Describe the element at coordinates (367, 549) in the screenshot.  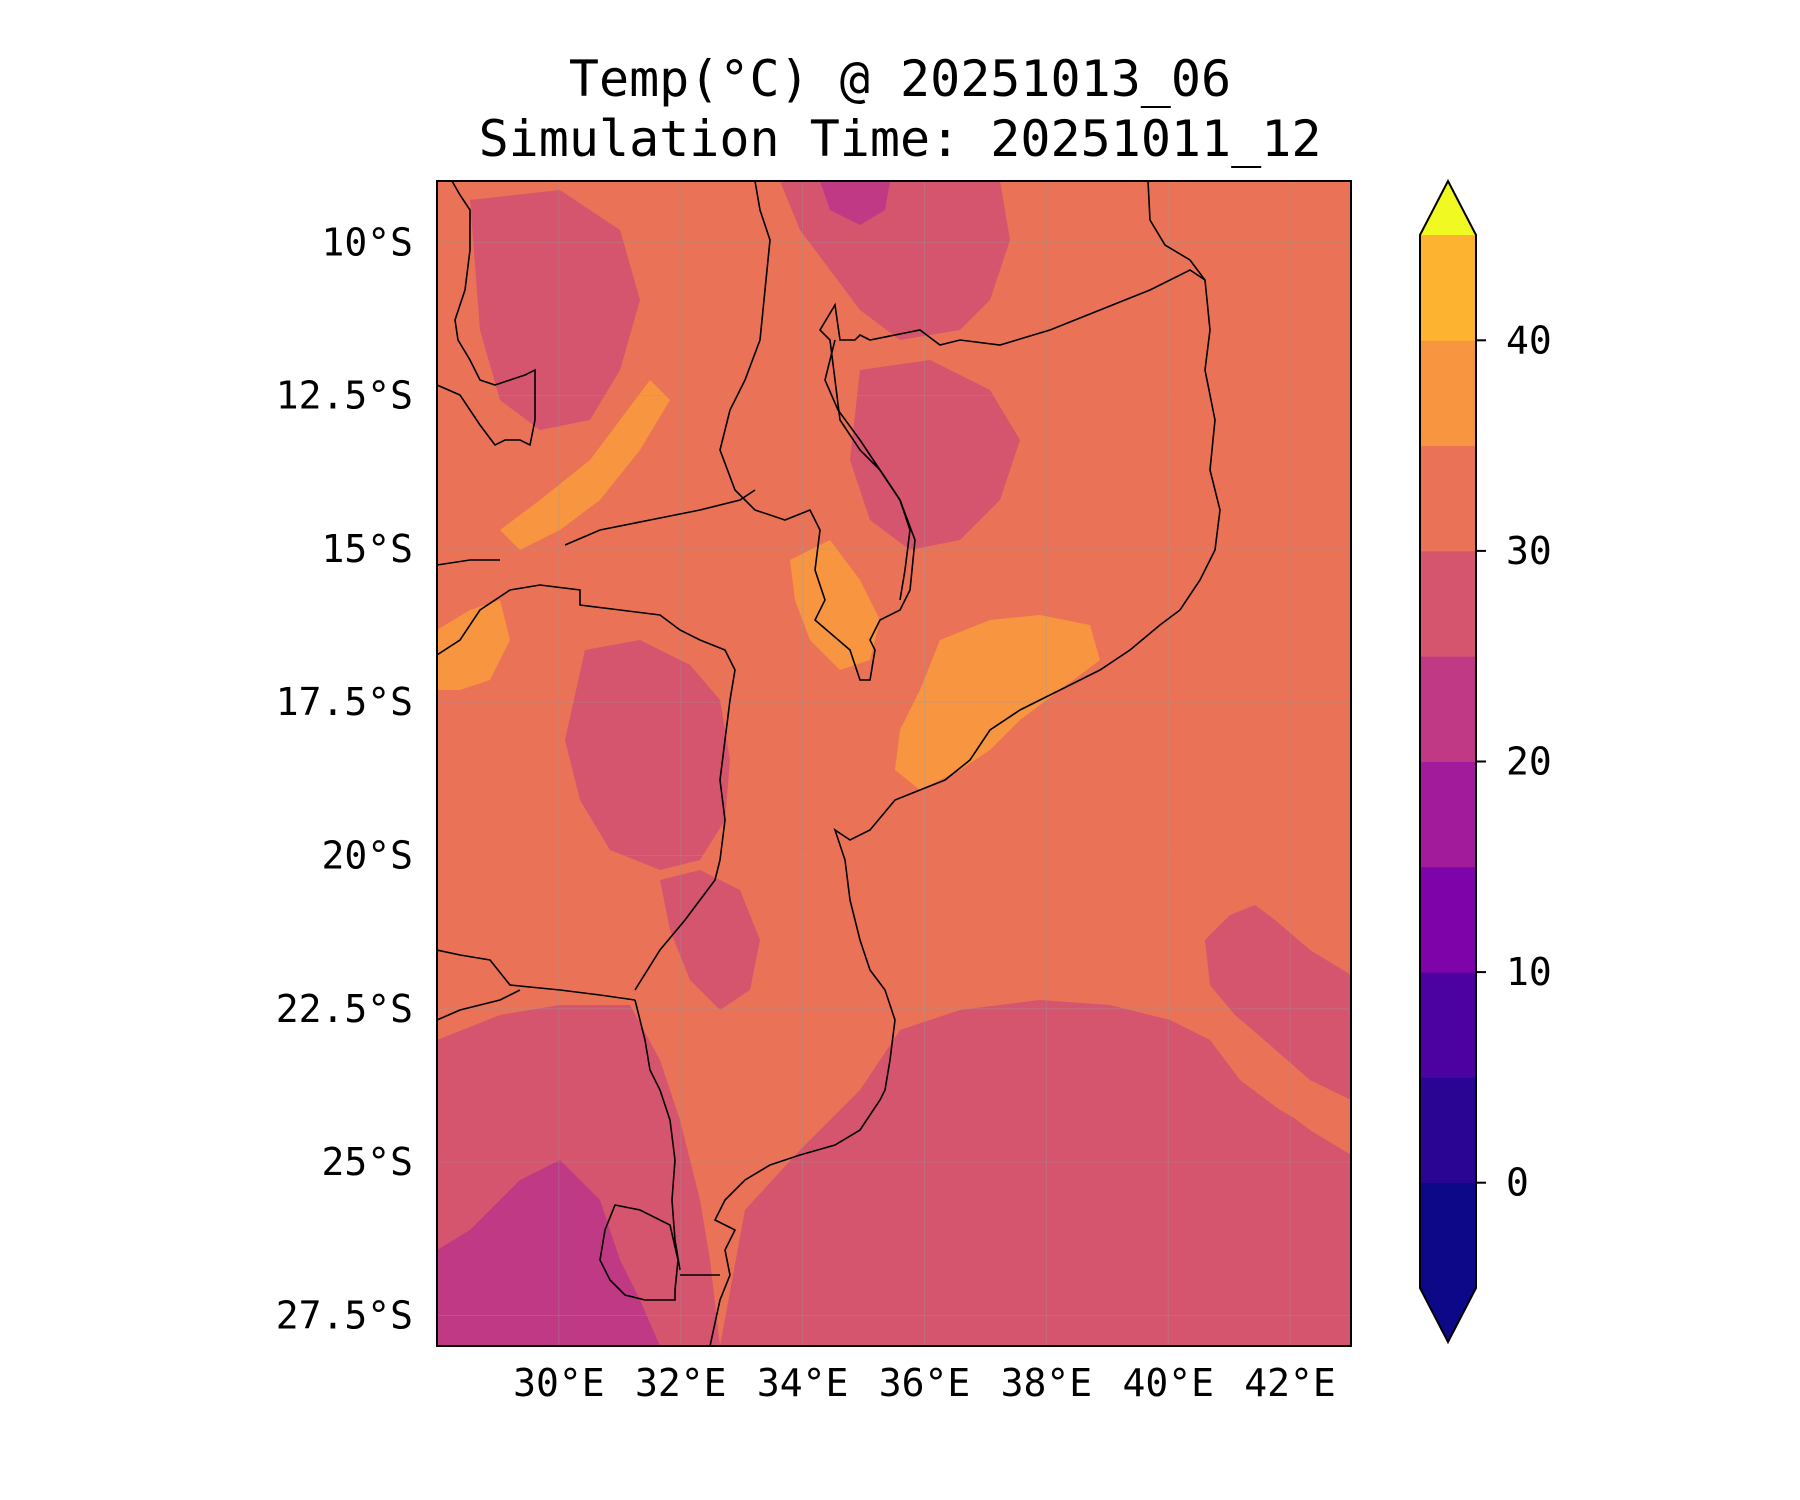
I see `lat-tick-label: 15°S` at that location.